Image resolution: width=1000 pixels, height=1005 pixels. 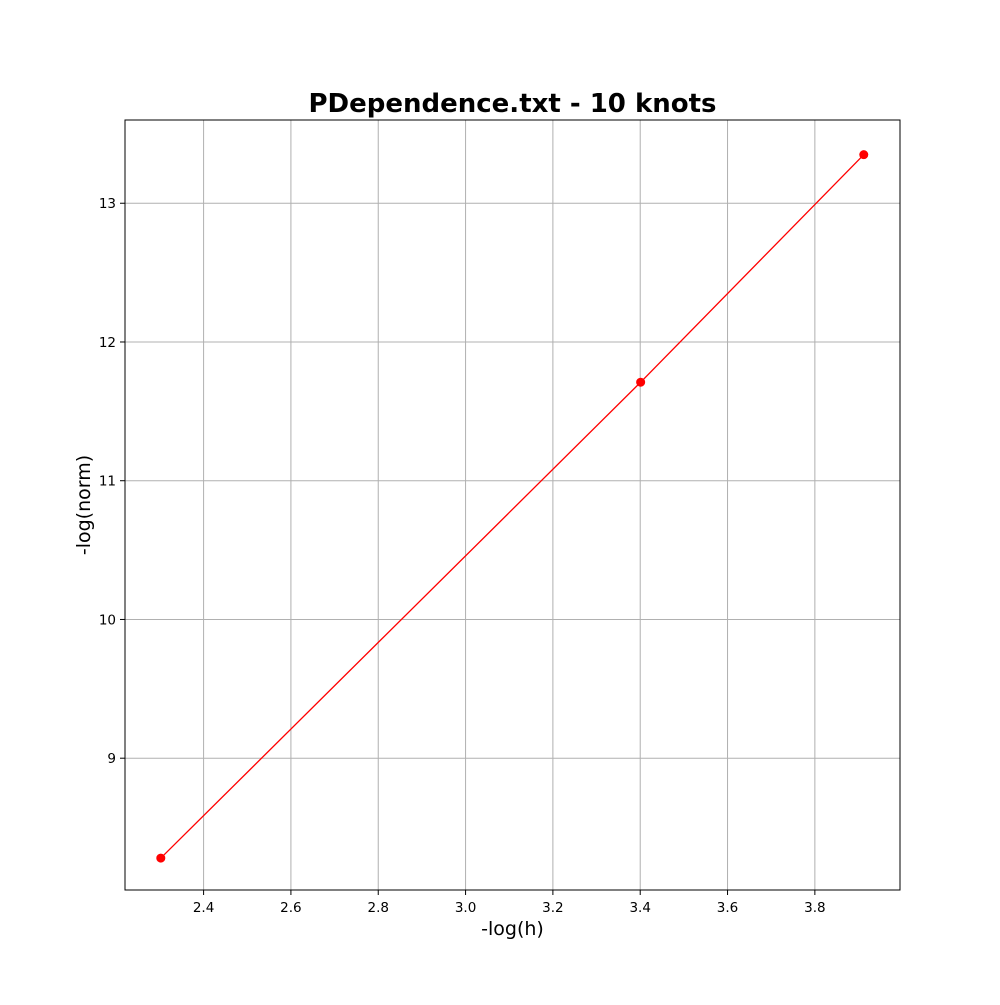 I want to click on y-tick-label: 11, so click(x=107, y=482).